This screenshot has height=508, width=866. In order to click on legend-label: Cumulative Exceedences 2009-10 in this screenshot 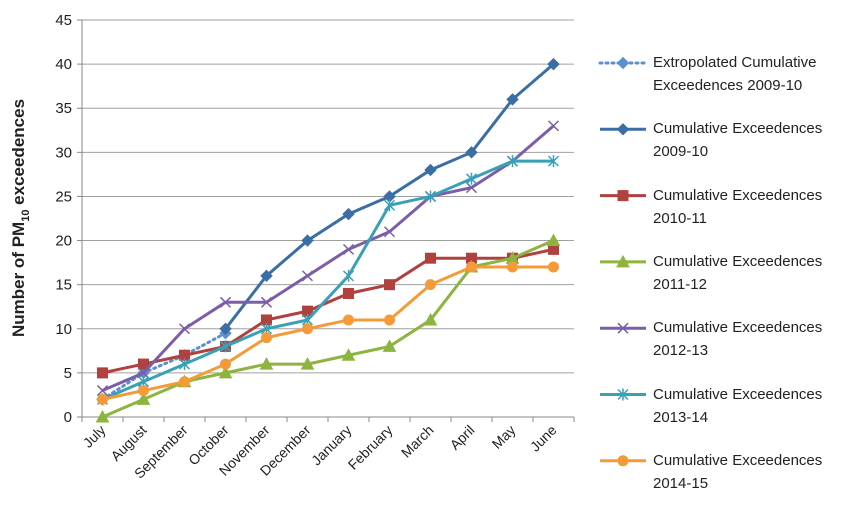, I will do `click(738, 140)`.